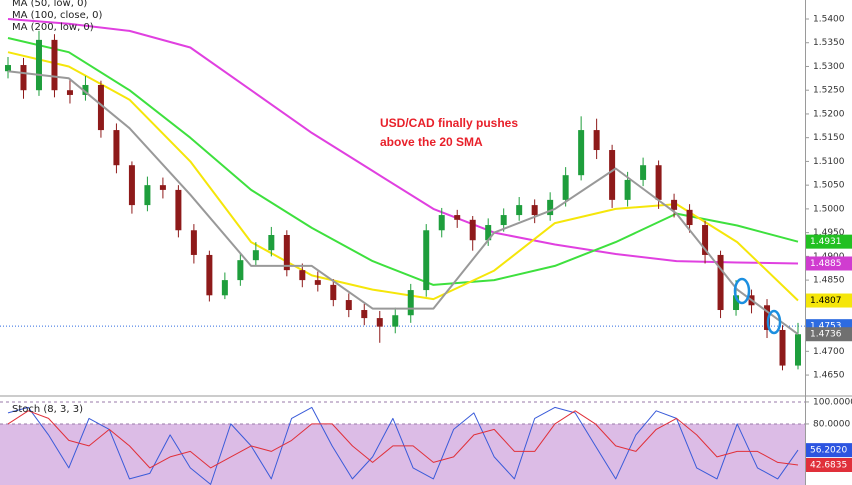  Describe the element at coordinates (829, 281) in the screenshot. I see `y-tick-label: 1.4850` at that location.